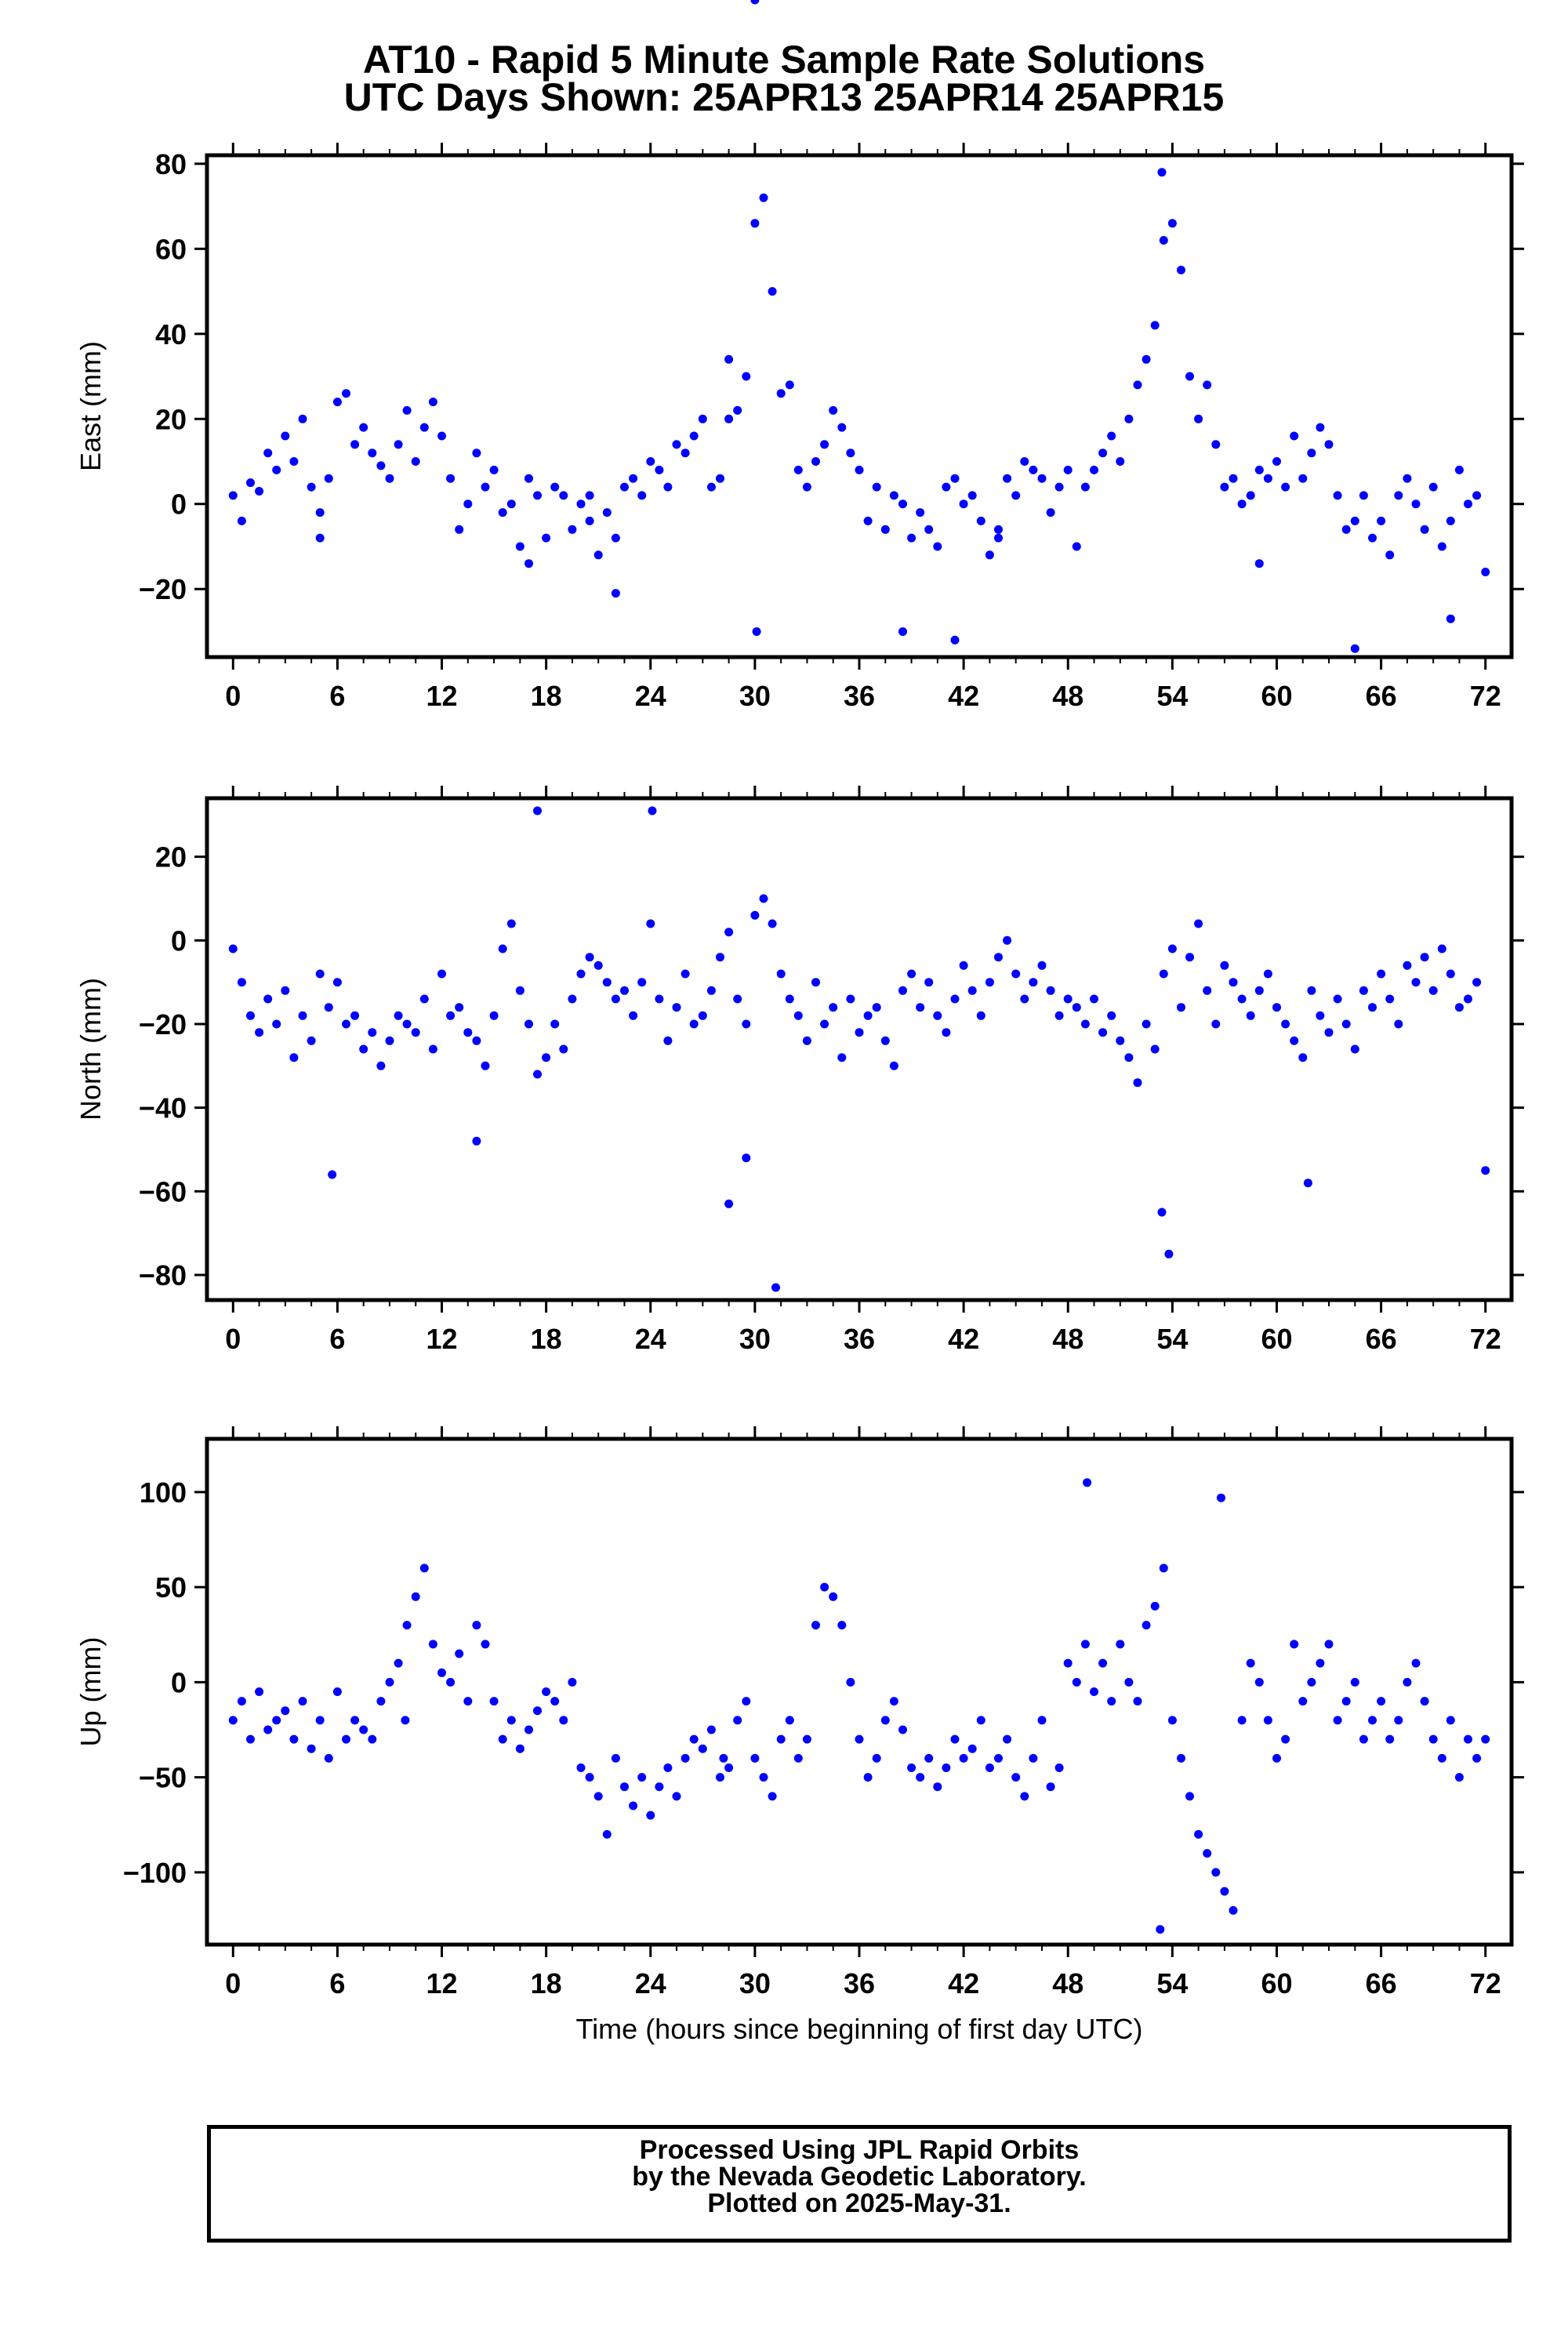  What do you see at coordinates (179, 1682) in the screenshot?
I see `y-tick-label: 0` at bounding box center [179, 1682].